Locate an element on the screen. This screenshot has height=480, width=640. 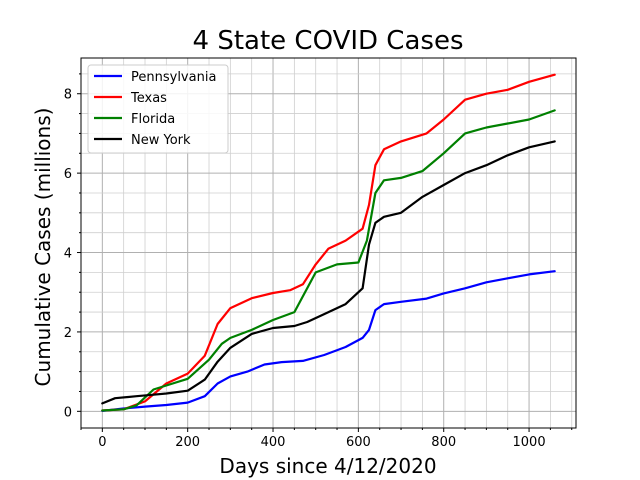
x-axis-label: Days since 4/12/2020 is located at coordinates (327, 466).